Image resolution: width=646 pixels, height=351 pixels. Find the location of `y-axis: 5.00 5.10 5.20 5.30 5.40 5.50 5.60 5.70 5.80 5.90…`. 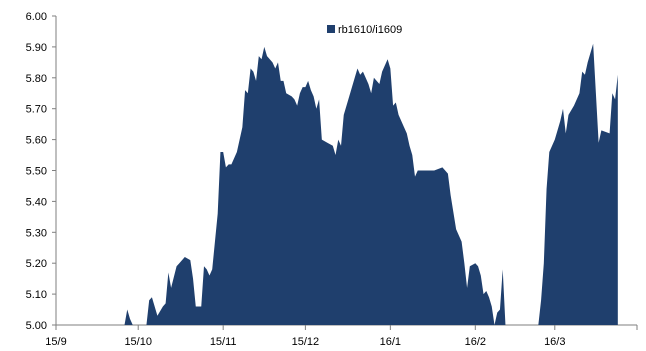

y-axis: 5.00 5.10 5.20 5.30 5.40 5.50 5.60 5.70 5.80 5.90… is located at coordinates (41, 171).